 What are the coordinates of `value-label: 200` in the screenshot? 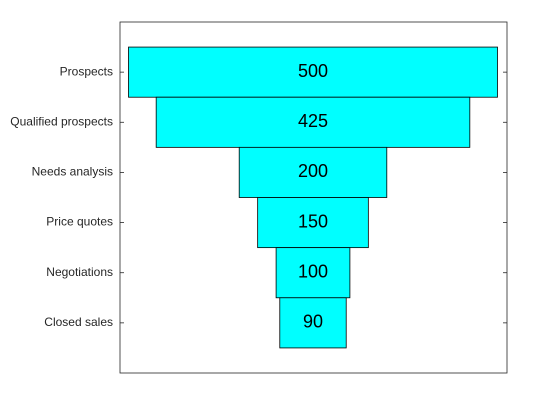 It's located at (313, 171).